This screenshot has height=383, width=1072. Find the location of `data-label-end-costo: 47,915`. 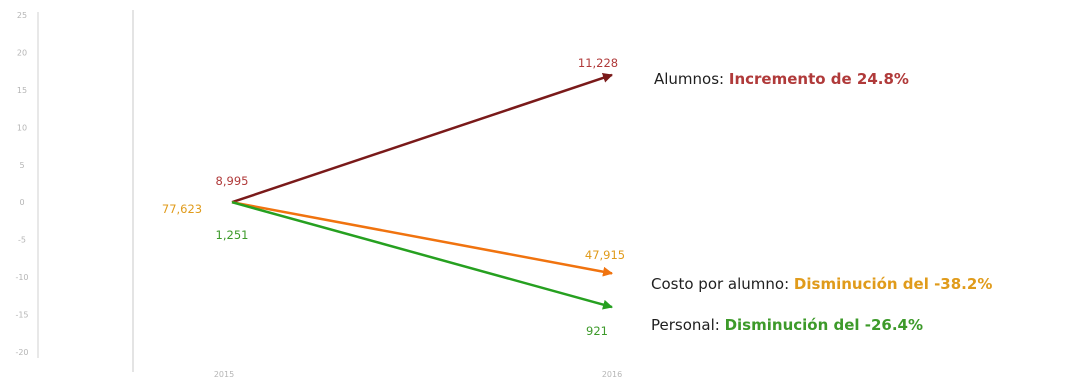

data-label-end-costo: 47,915 is located at coordinates (605, 255).